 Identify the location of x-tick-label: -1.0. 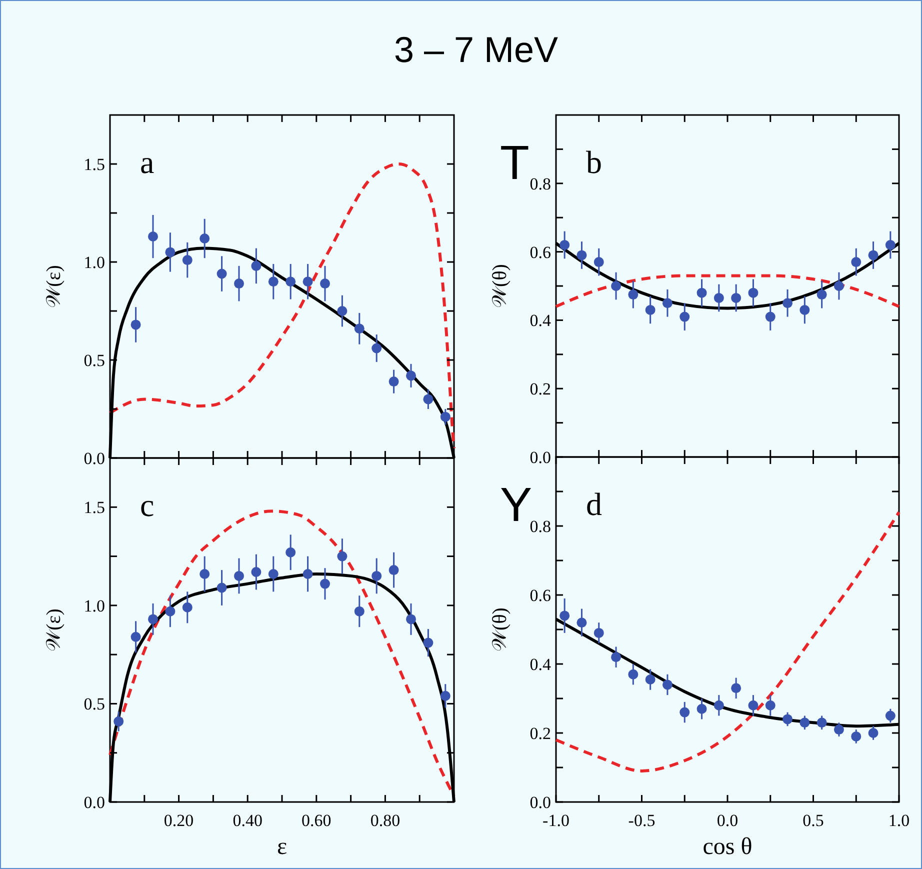
(556, 820).